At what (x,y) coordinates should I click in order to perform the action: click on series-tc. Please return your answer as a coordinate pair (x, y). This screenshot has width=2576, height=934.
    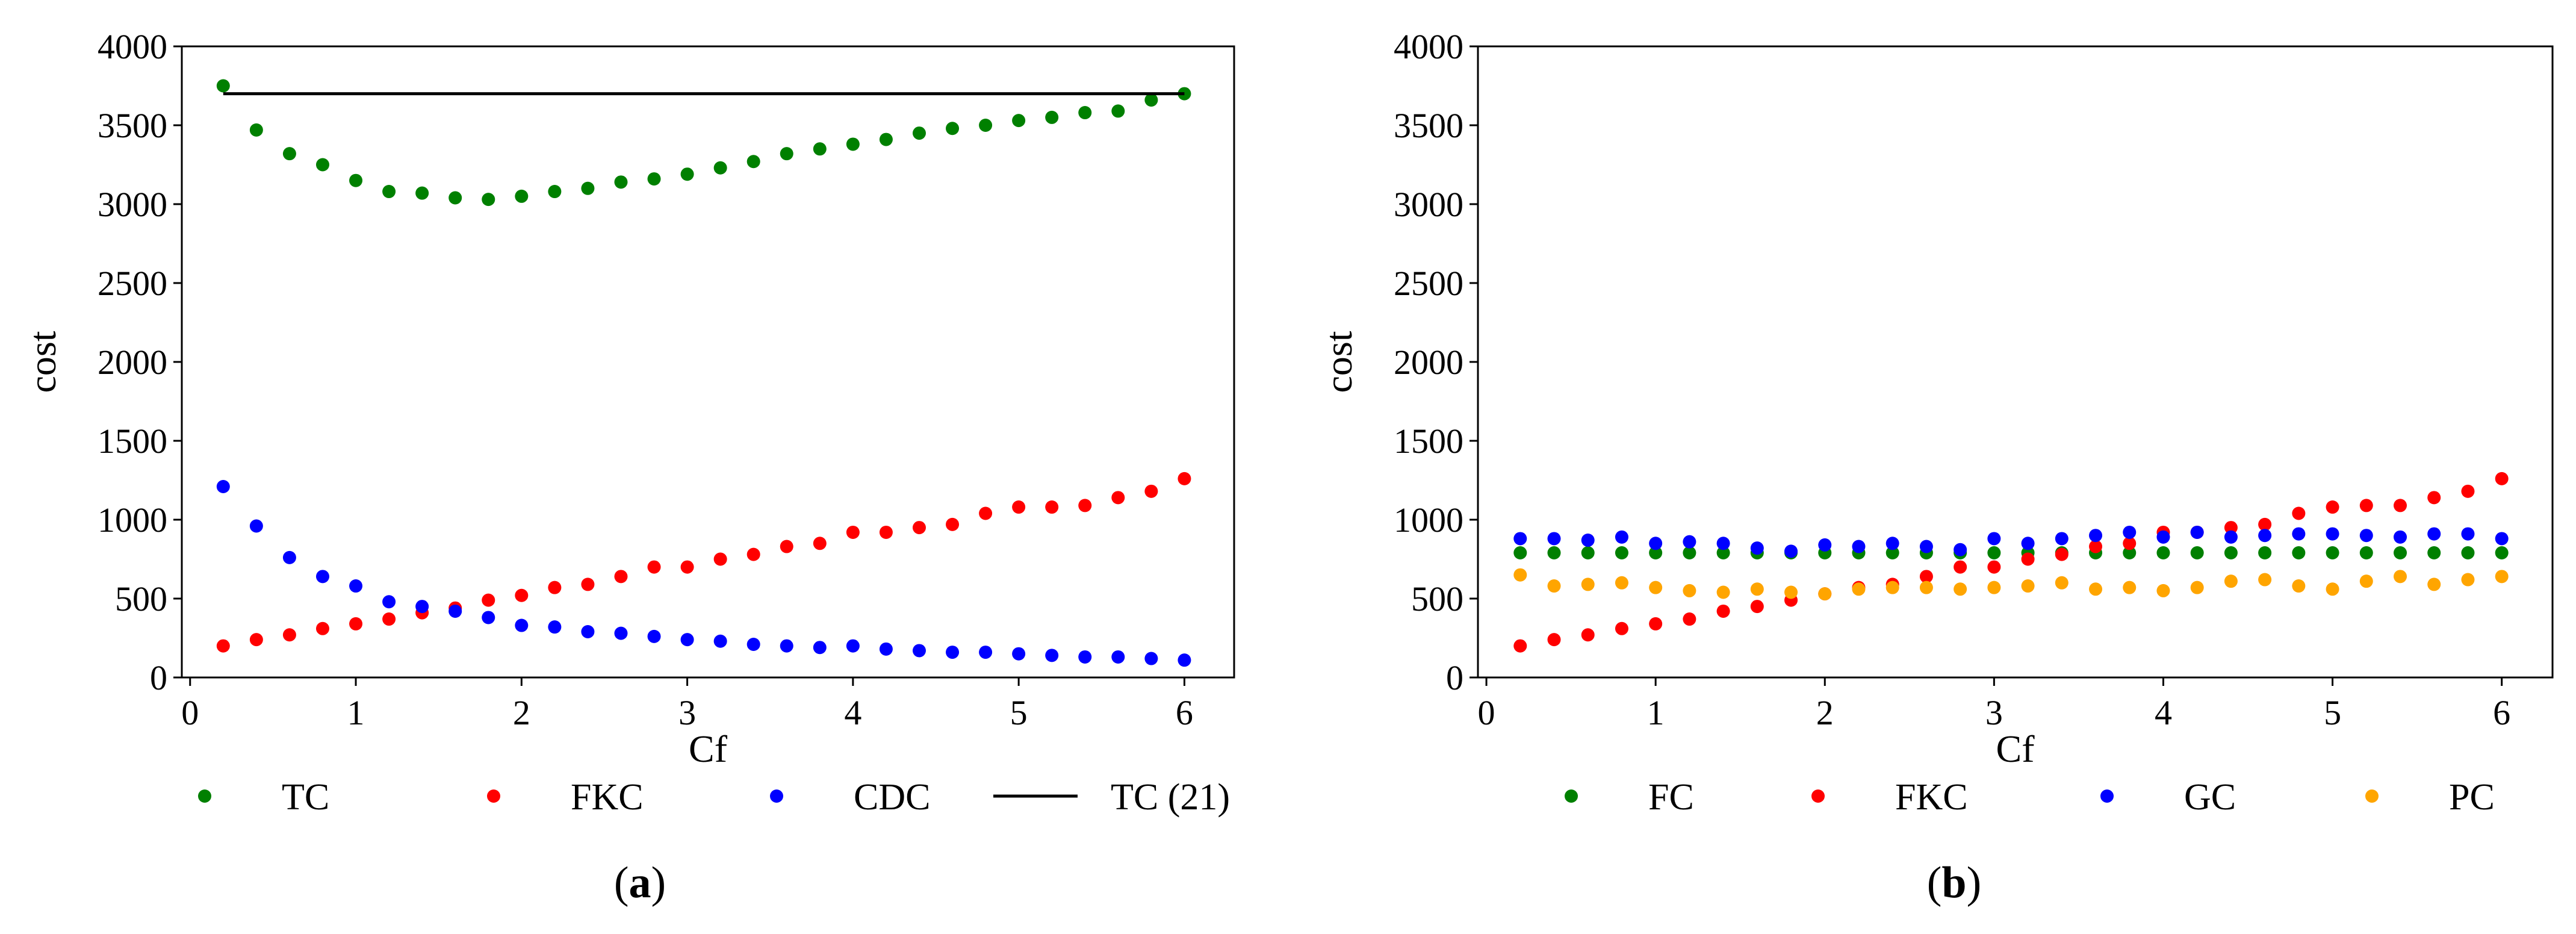
    Looking at the image, I should click on (703, 143).